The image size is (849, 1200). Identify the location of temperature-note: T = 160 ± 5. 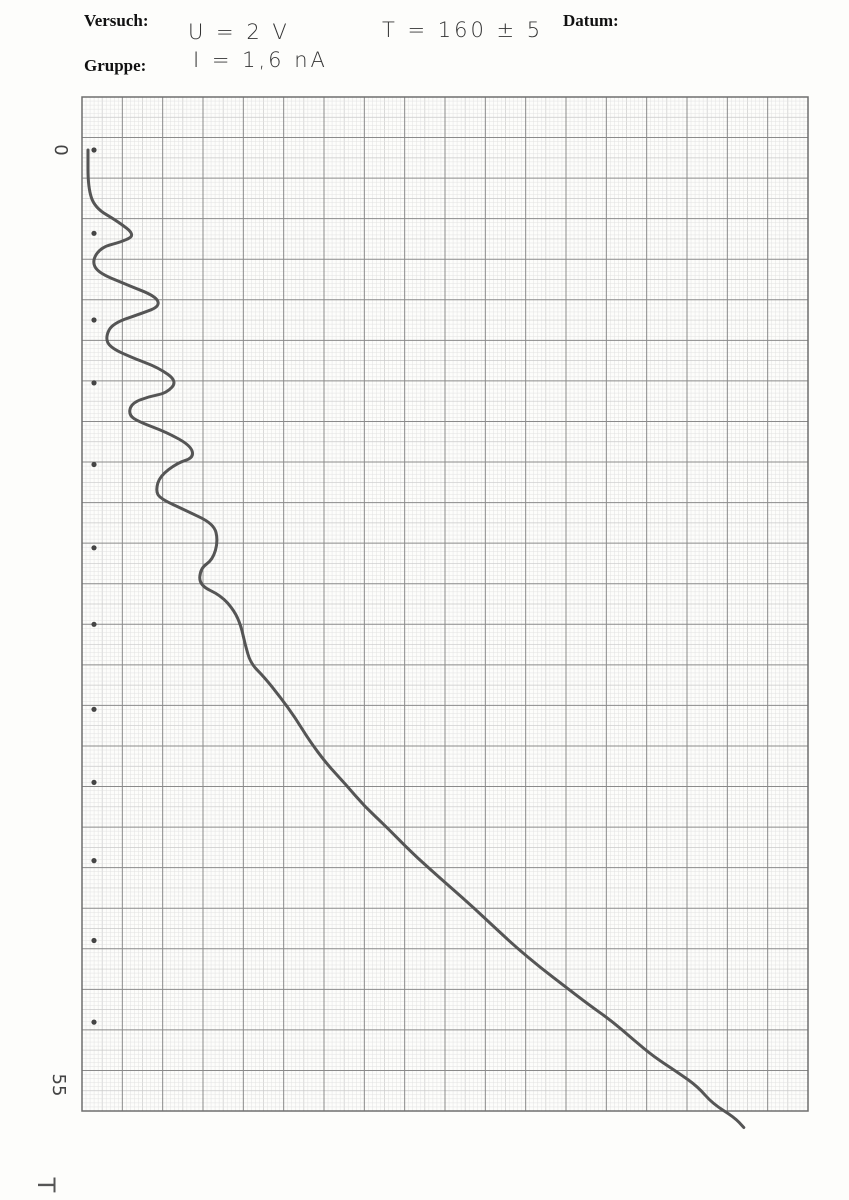
(463, 30).